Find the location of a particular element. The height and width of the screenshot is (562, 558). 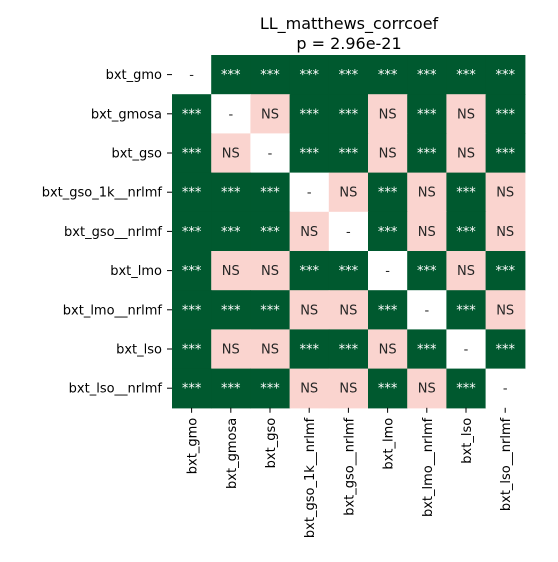

row-tick-label: bxt_gmo is located at coordinates (134, 75).